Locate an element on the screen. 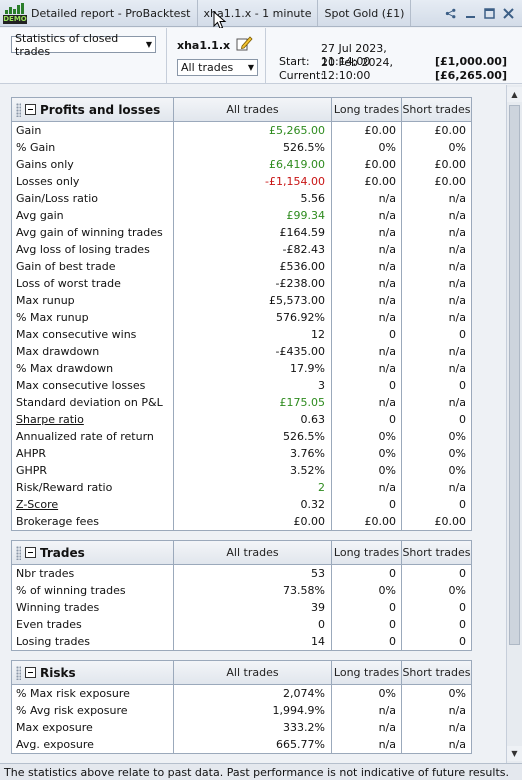 The height and width of the screenshot is (780, 522). value-all-trades: £5,265.00 is located at coordinates (253, 130).